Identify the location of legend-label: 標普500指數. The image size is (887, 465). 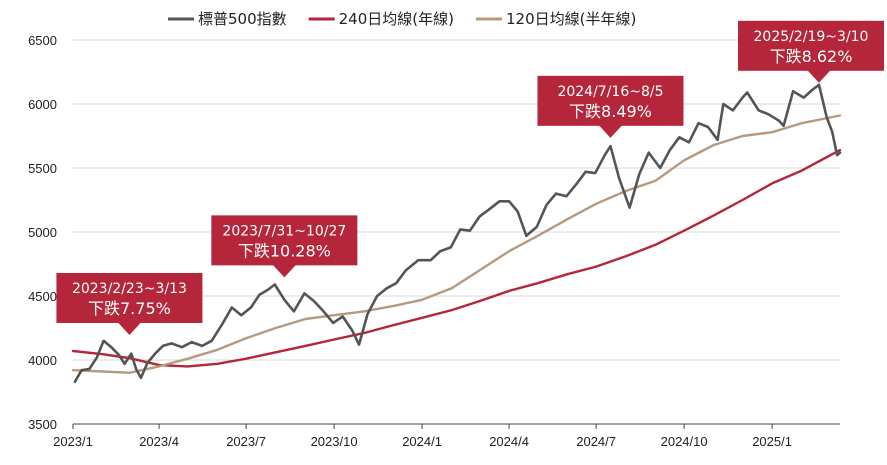
(242, 19).